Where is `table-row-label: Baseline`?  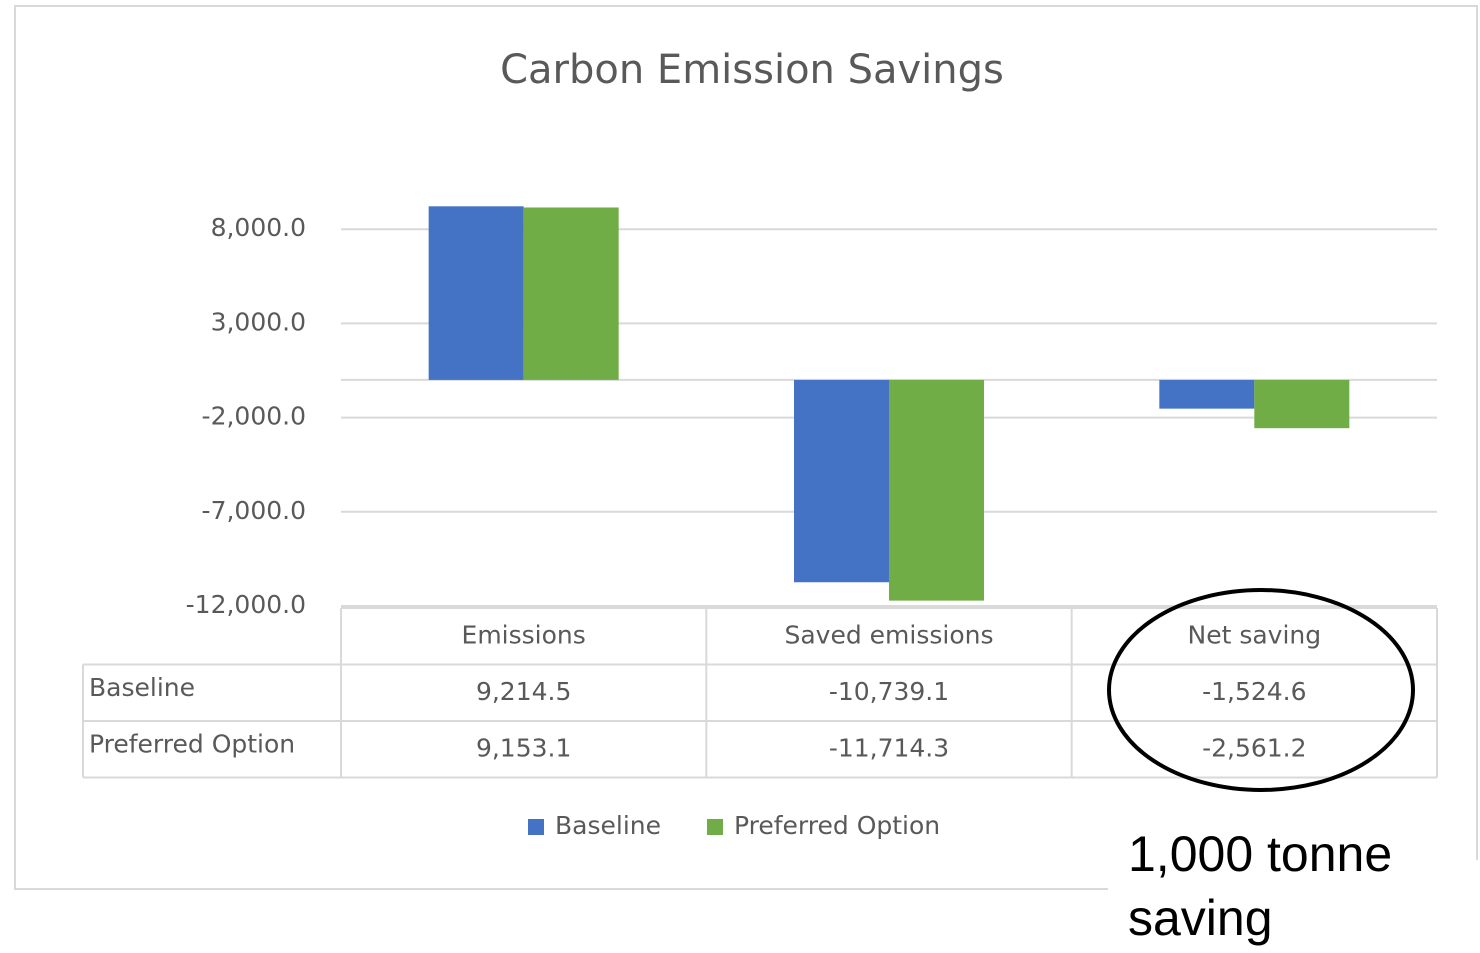 table-row-label: Baseline is located at coordinates (142, 687).